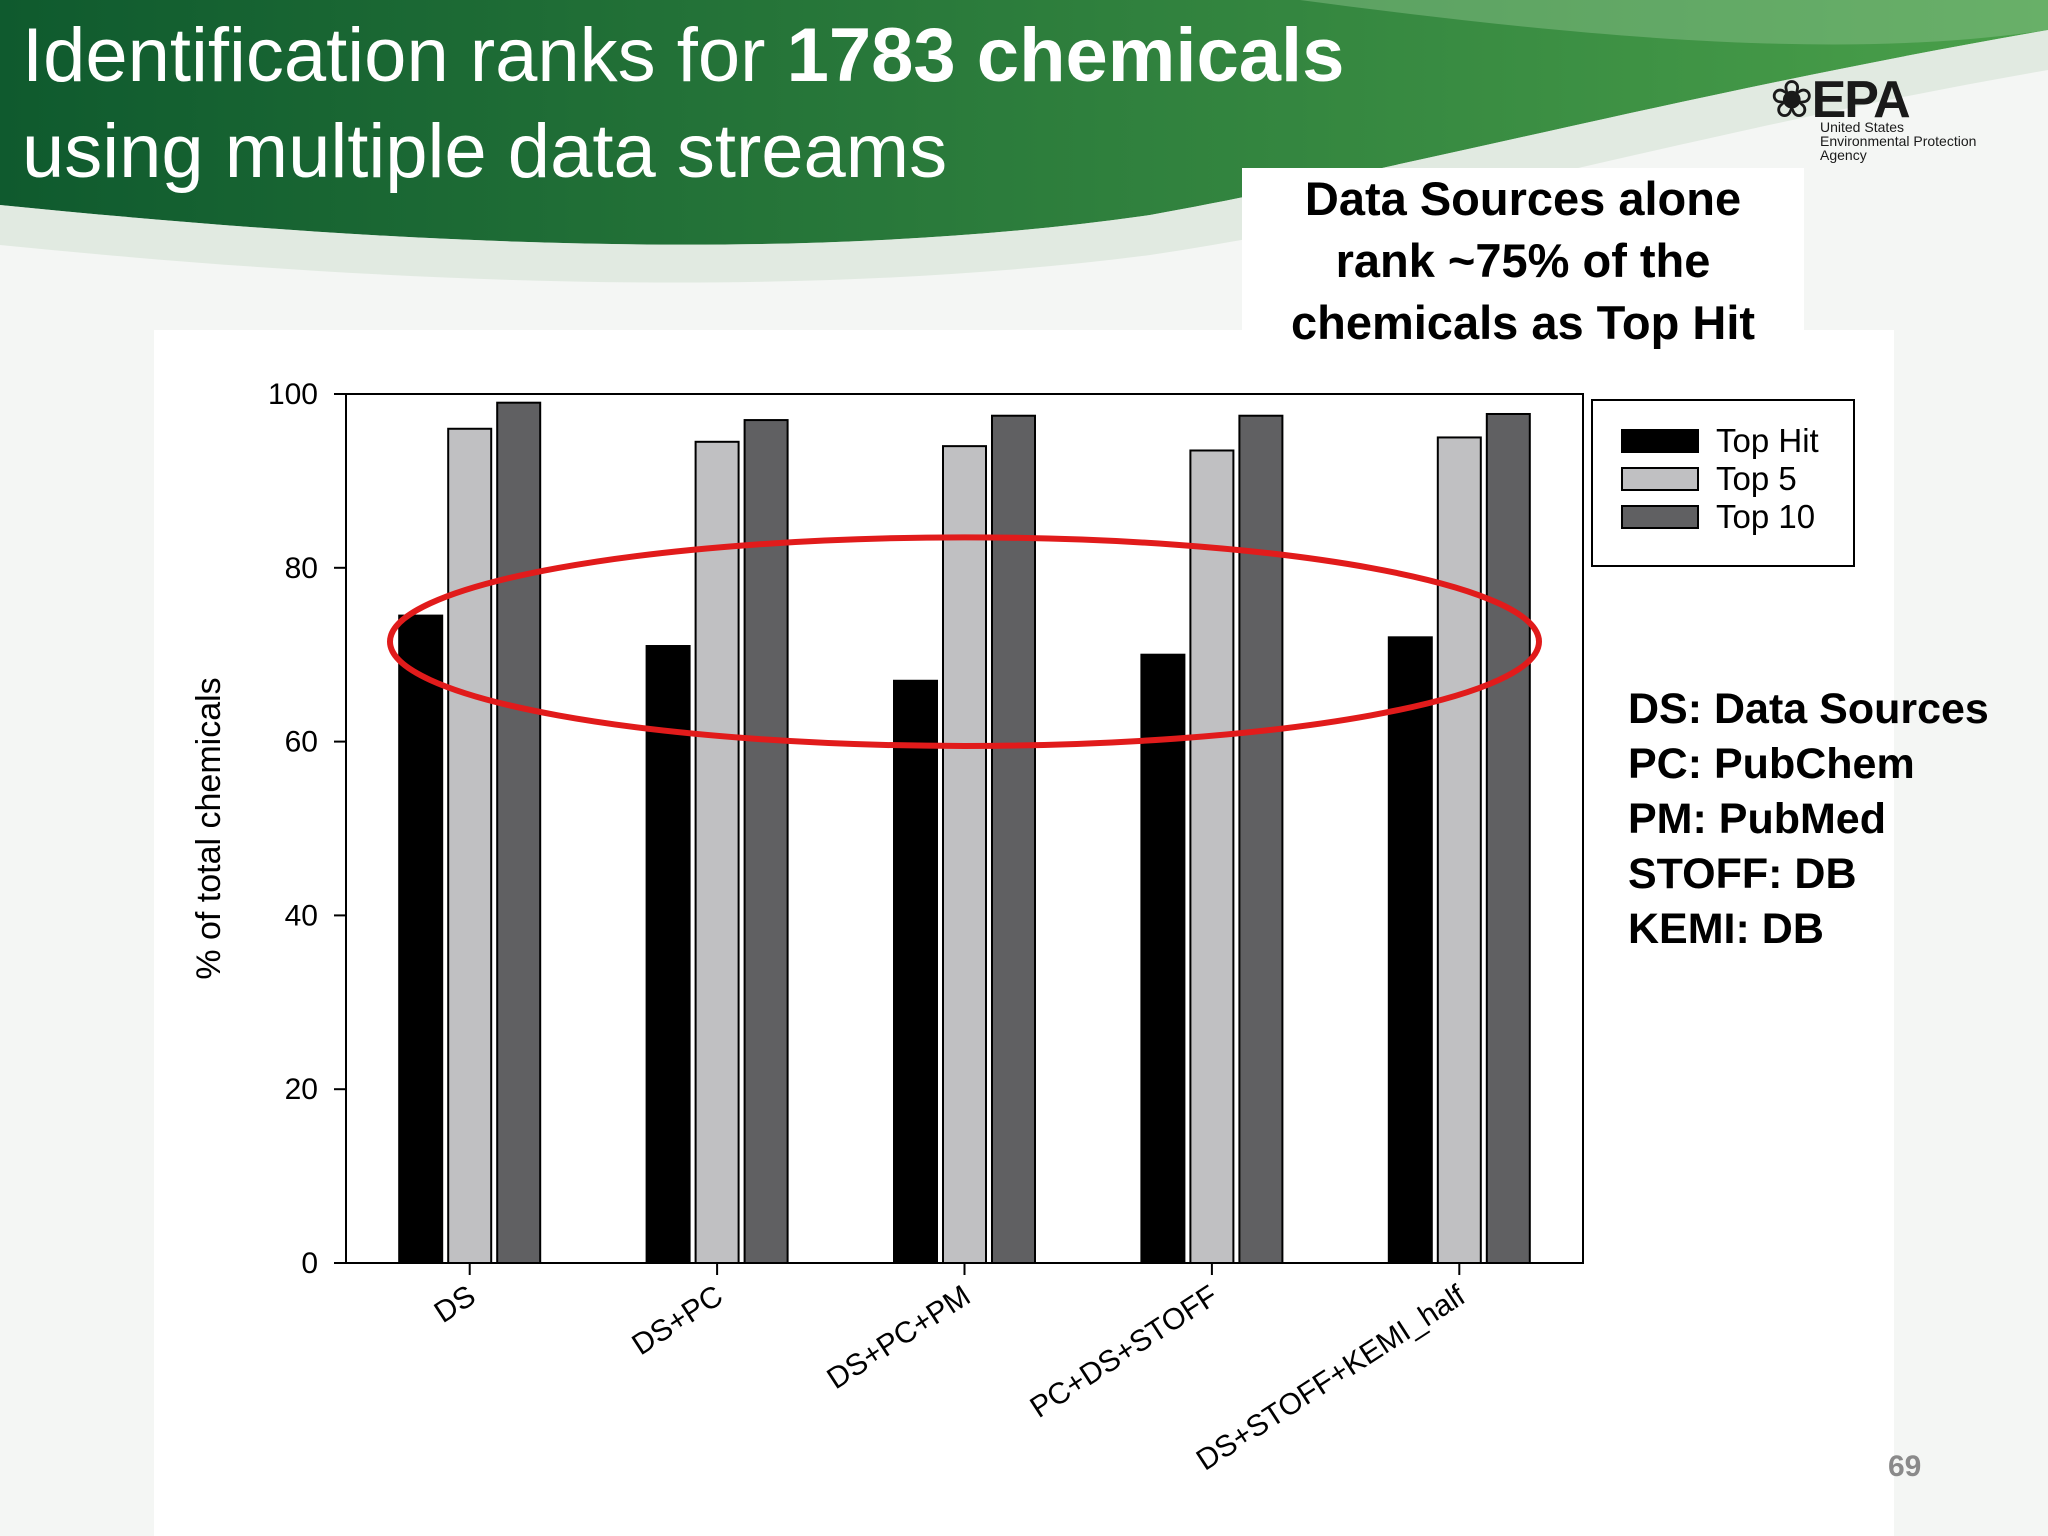  Describe the element at coordinates (301, 1089) in the screenshot. I see `y-tick-label: 20` at that location.